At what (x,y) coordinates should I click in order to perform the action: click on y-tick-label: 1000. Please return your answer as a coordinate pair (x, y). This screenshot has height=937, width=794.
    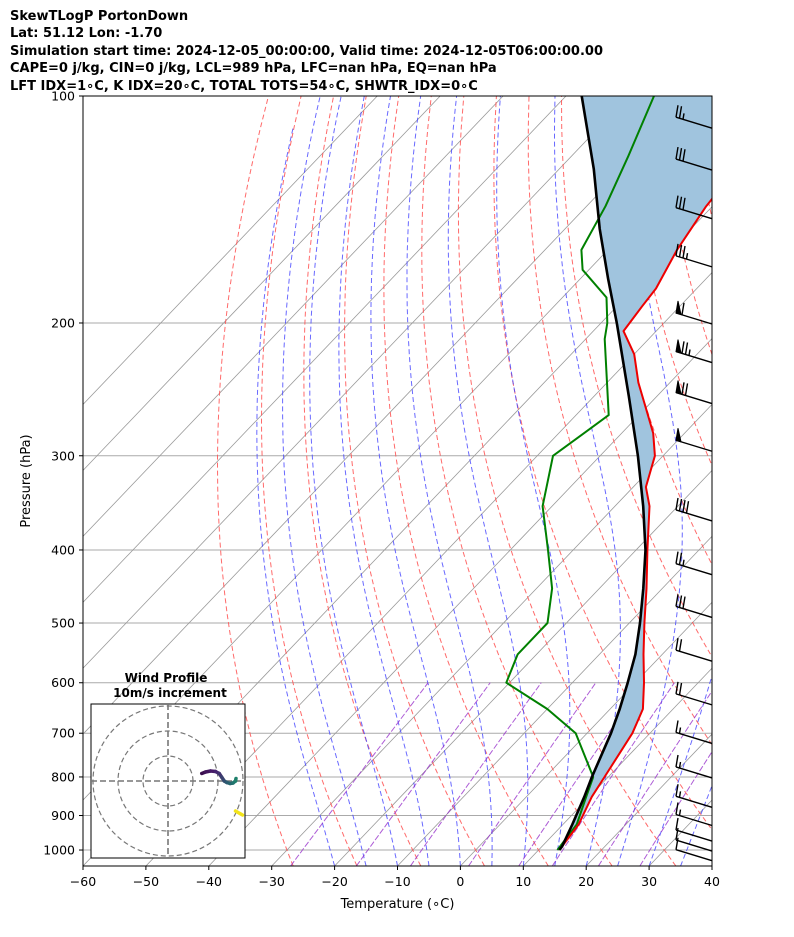
    Looking at the image, I should click on (59, 850).